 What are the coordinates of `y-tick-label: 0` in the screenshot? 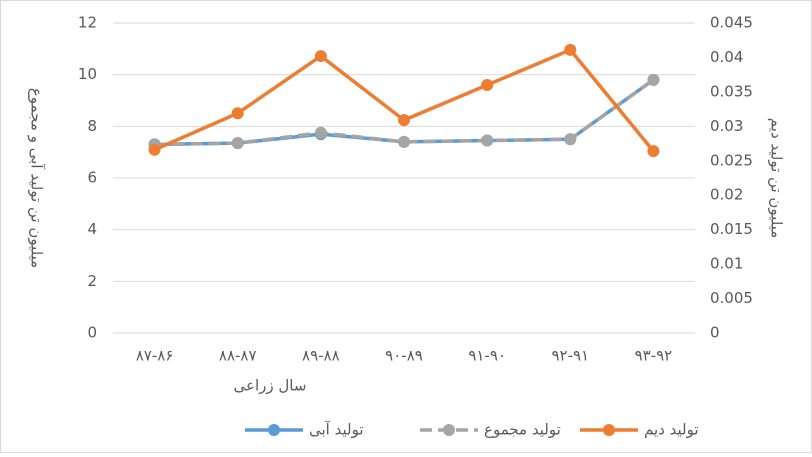 It's located at (92, 333).